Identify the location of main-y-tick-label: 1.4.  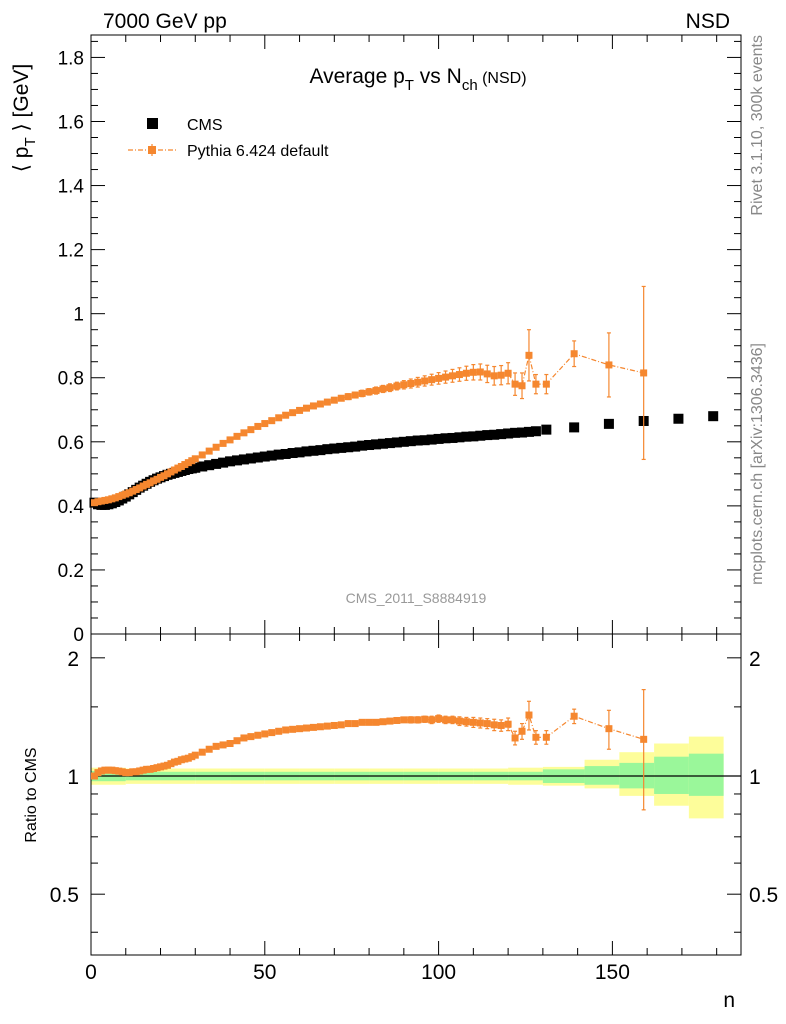
(71, 187).